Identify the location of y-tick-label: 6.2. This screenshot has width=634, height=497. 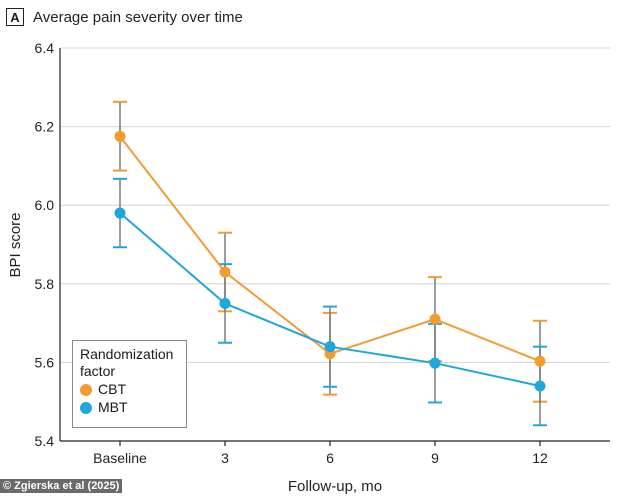
(45, 127).